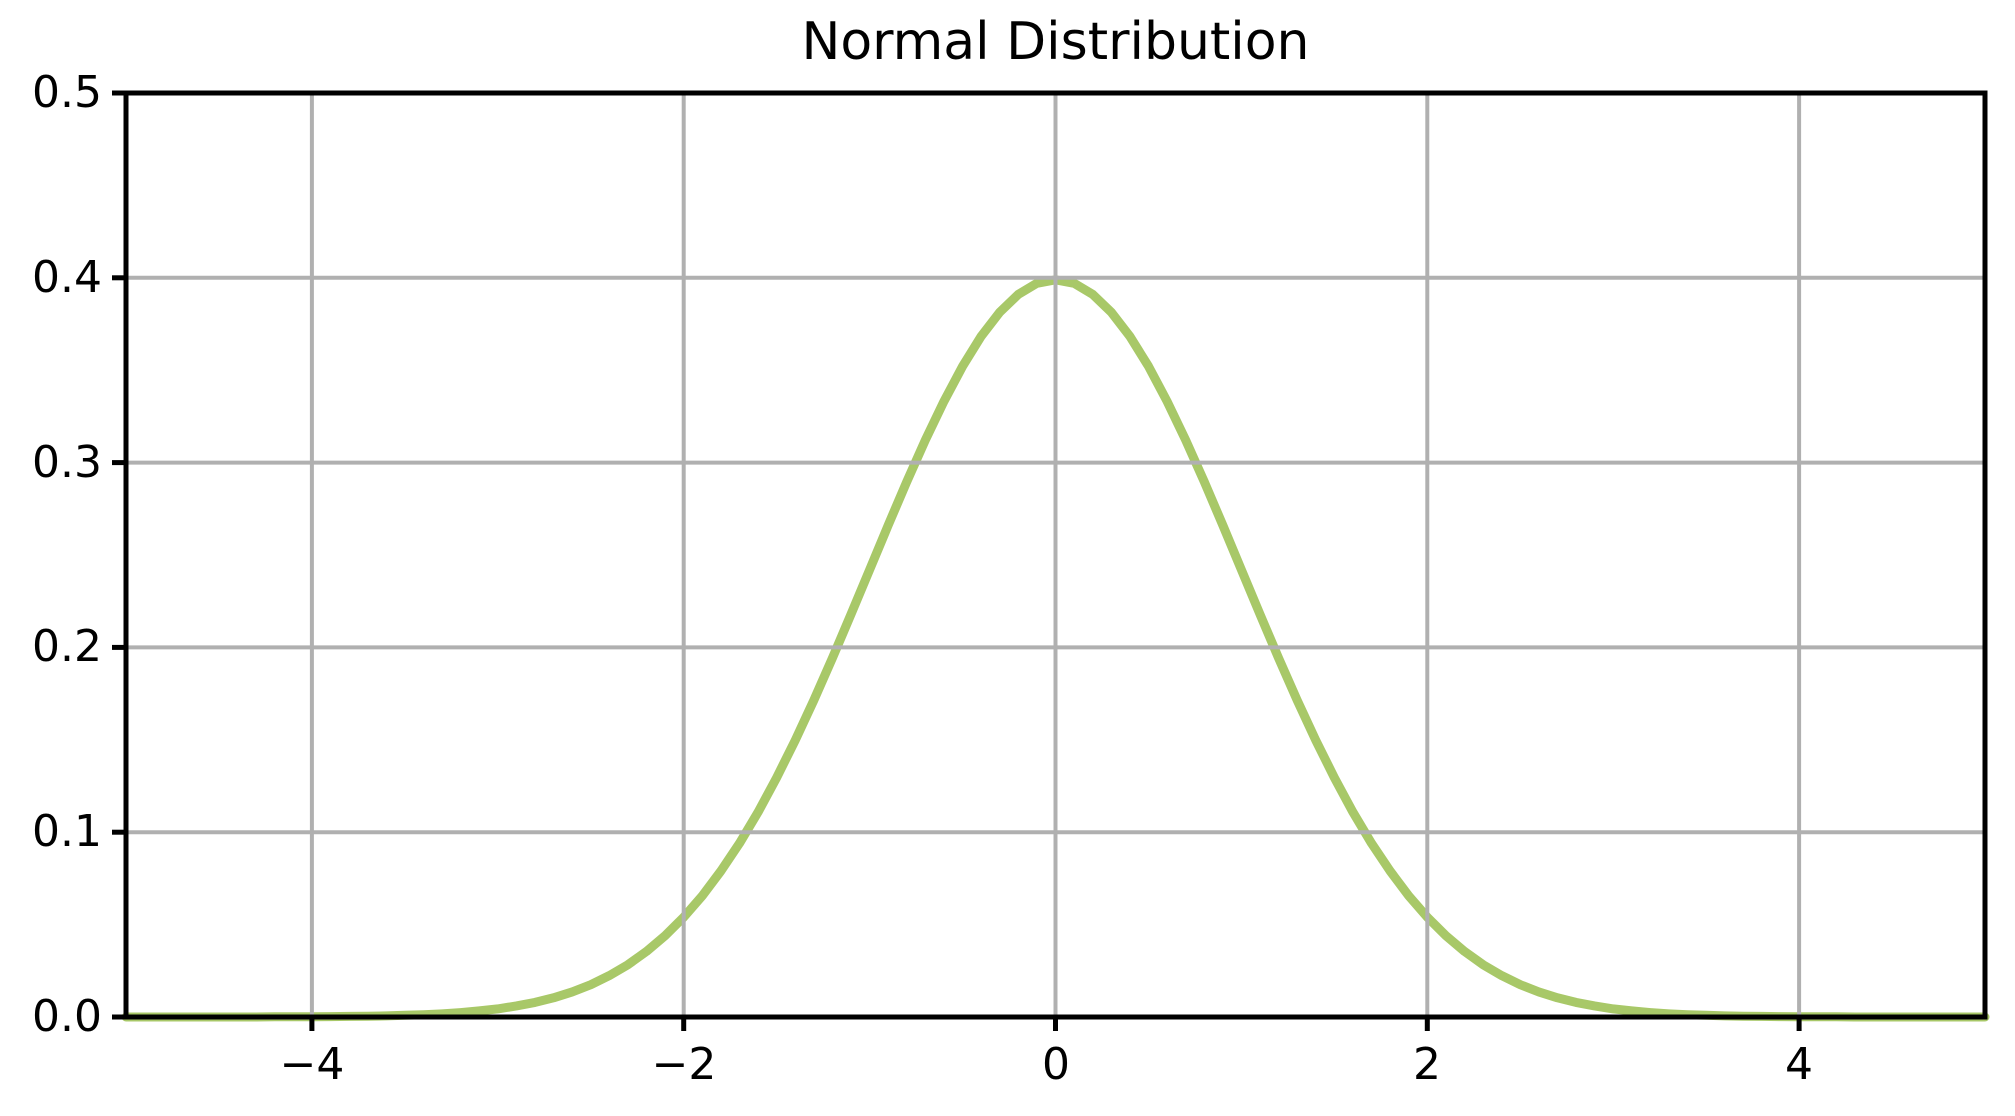  Describe the element at coordinates (1799, 1064) in the screenshot. I see `x-tick-label: 4` at that location.